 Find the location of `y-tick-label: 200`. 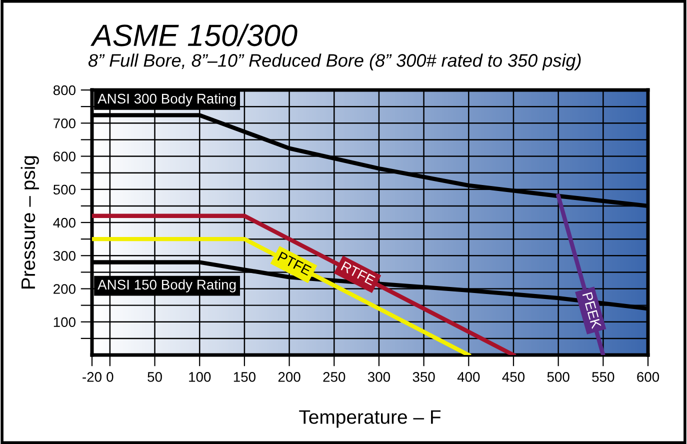

y-tick-label: 200 is located at coordinates (65, 289).